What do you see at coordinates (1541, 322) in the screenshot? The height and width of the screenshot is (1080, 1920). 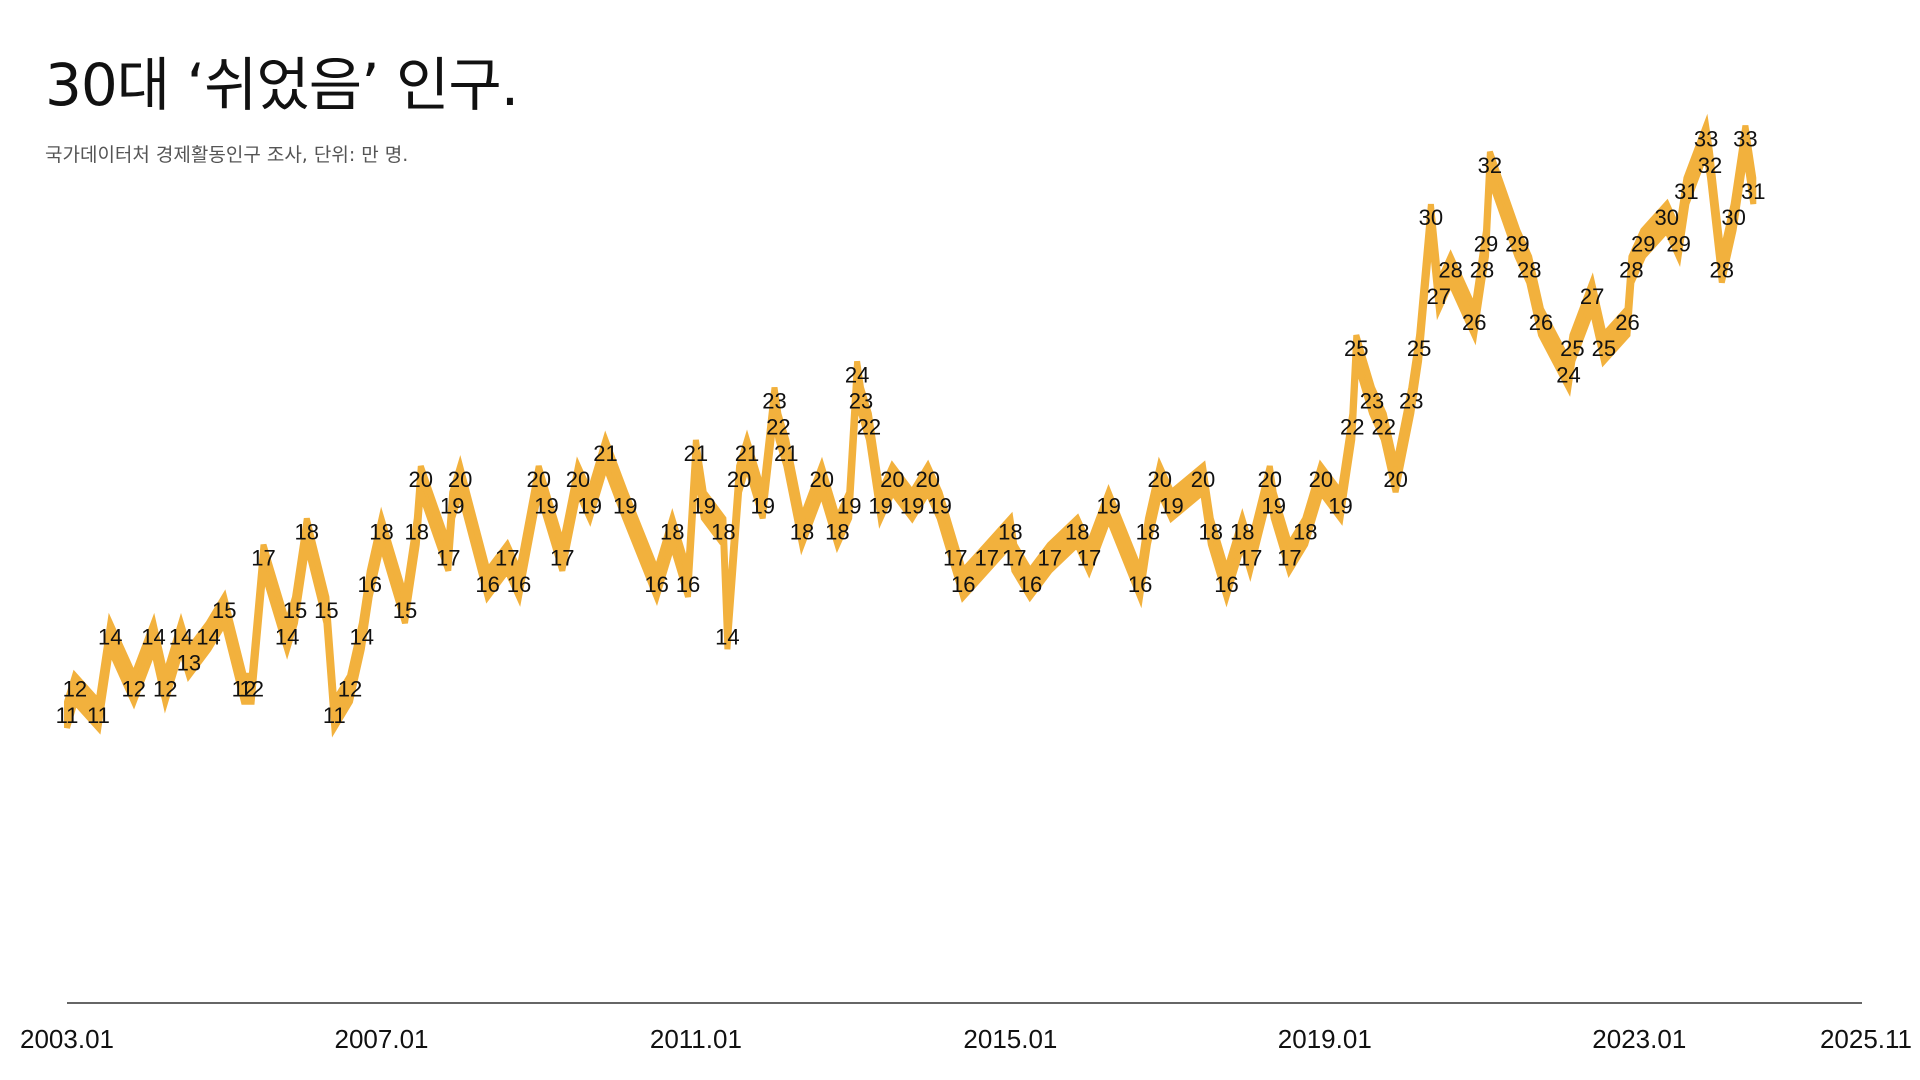 I see `data-label: 26` at bounding box center [1541, 322].